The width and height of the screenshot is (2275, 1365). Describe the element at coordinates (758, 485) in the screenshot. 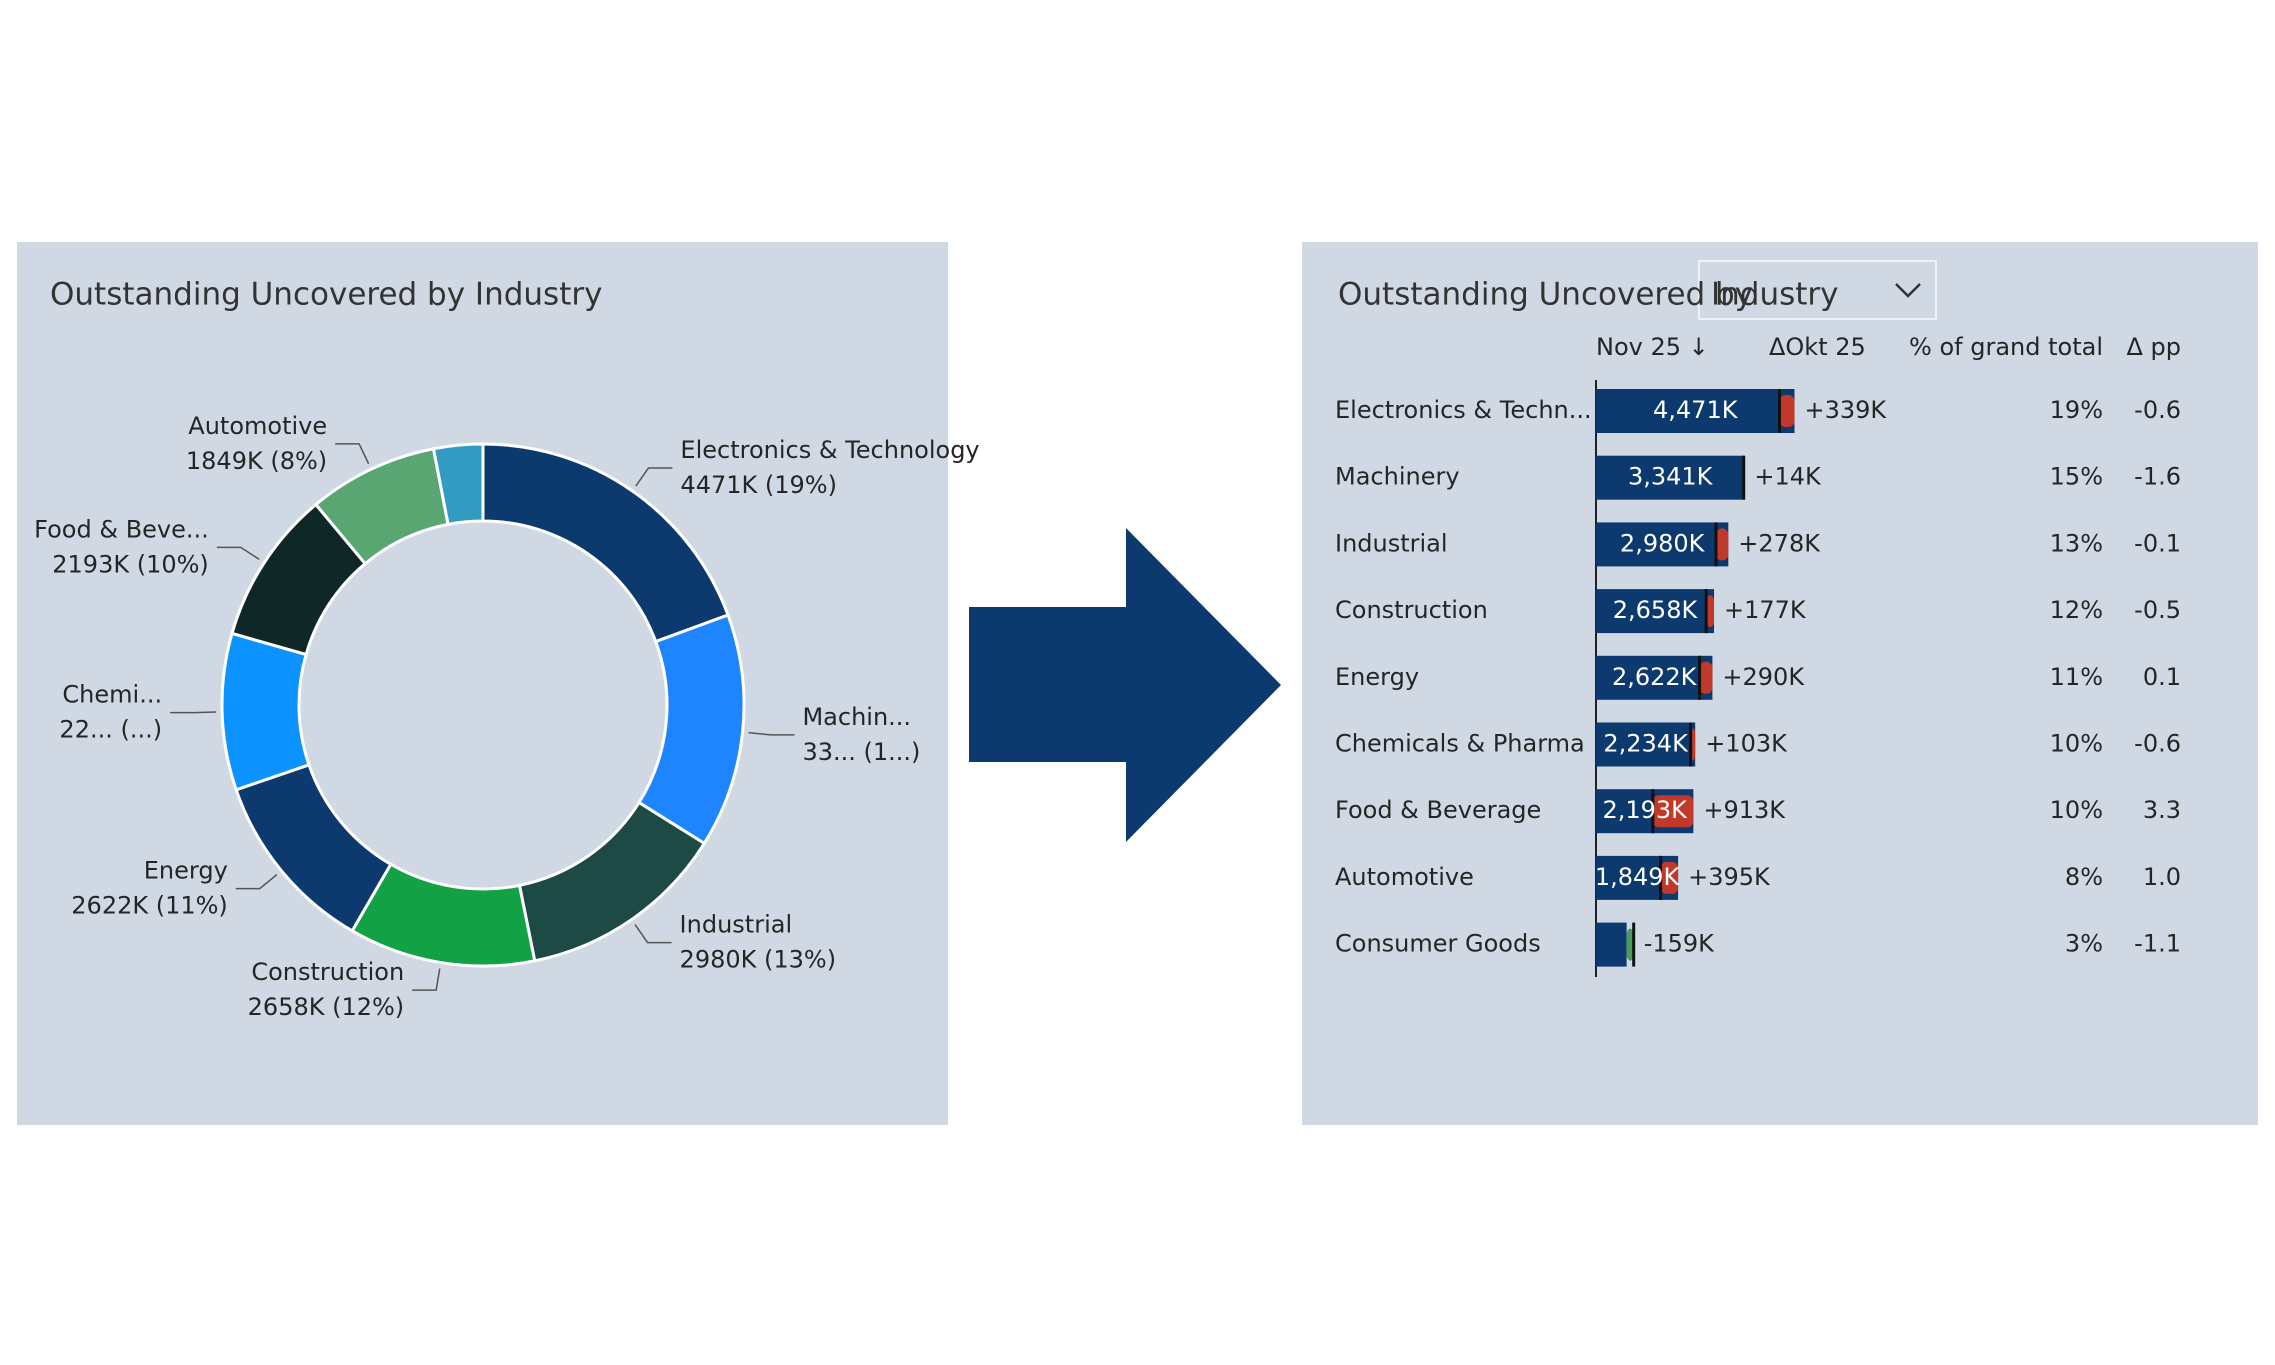

I see `slice-value-label: 4471K (19%)` at that location.